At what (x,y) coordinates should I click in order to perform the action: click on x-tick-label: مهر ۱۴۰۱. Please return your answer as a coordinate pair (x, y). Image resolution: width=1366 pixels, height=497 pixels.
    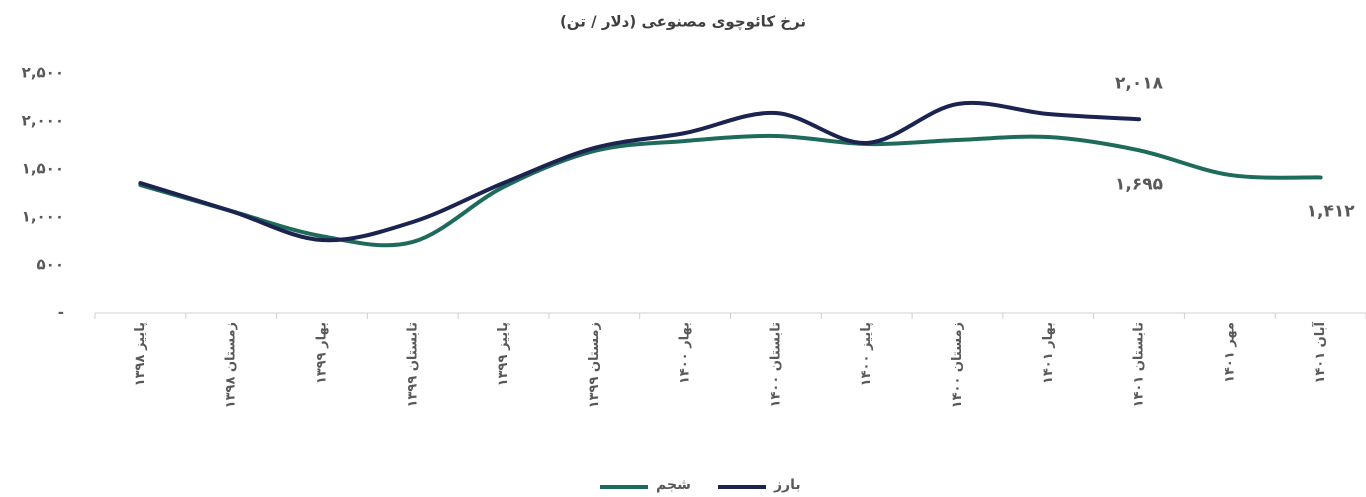
    Looking at the image, I should click on (1229, 352).